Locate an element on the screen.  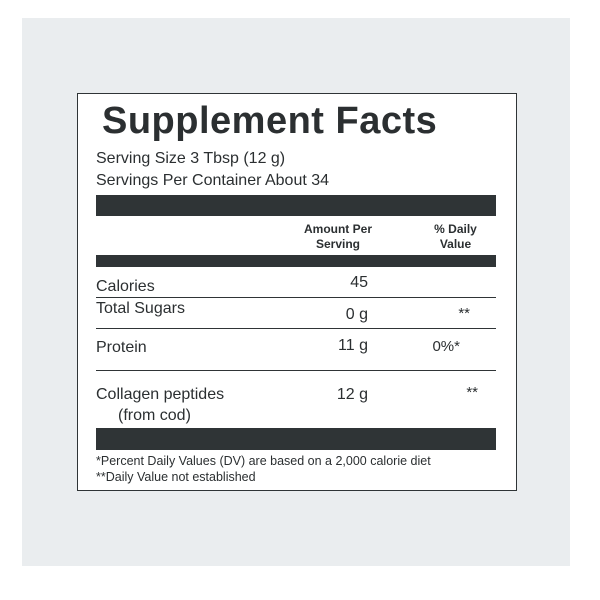
column-header-amount: Amount Per Serving is located at coordinates (337, 236).